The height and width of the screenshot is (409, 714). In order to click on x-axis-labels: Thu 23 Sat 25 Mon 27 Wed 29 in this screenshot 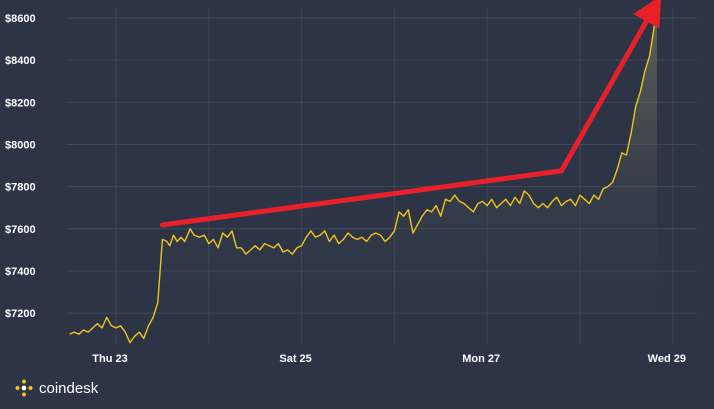, I will do `click(389, 359)`.